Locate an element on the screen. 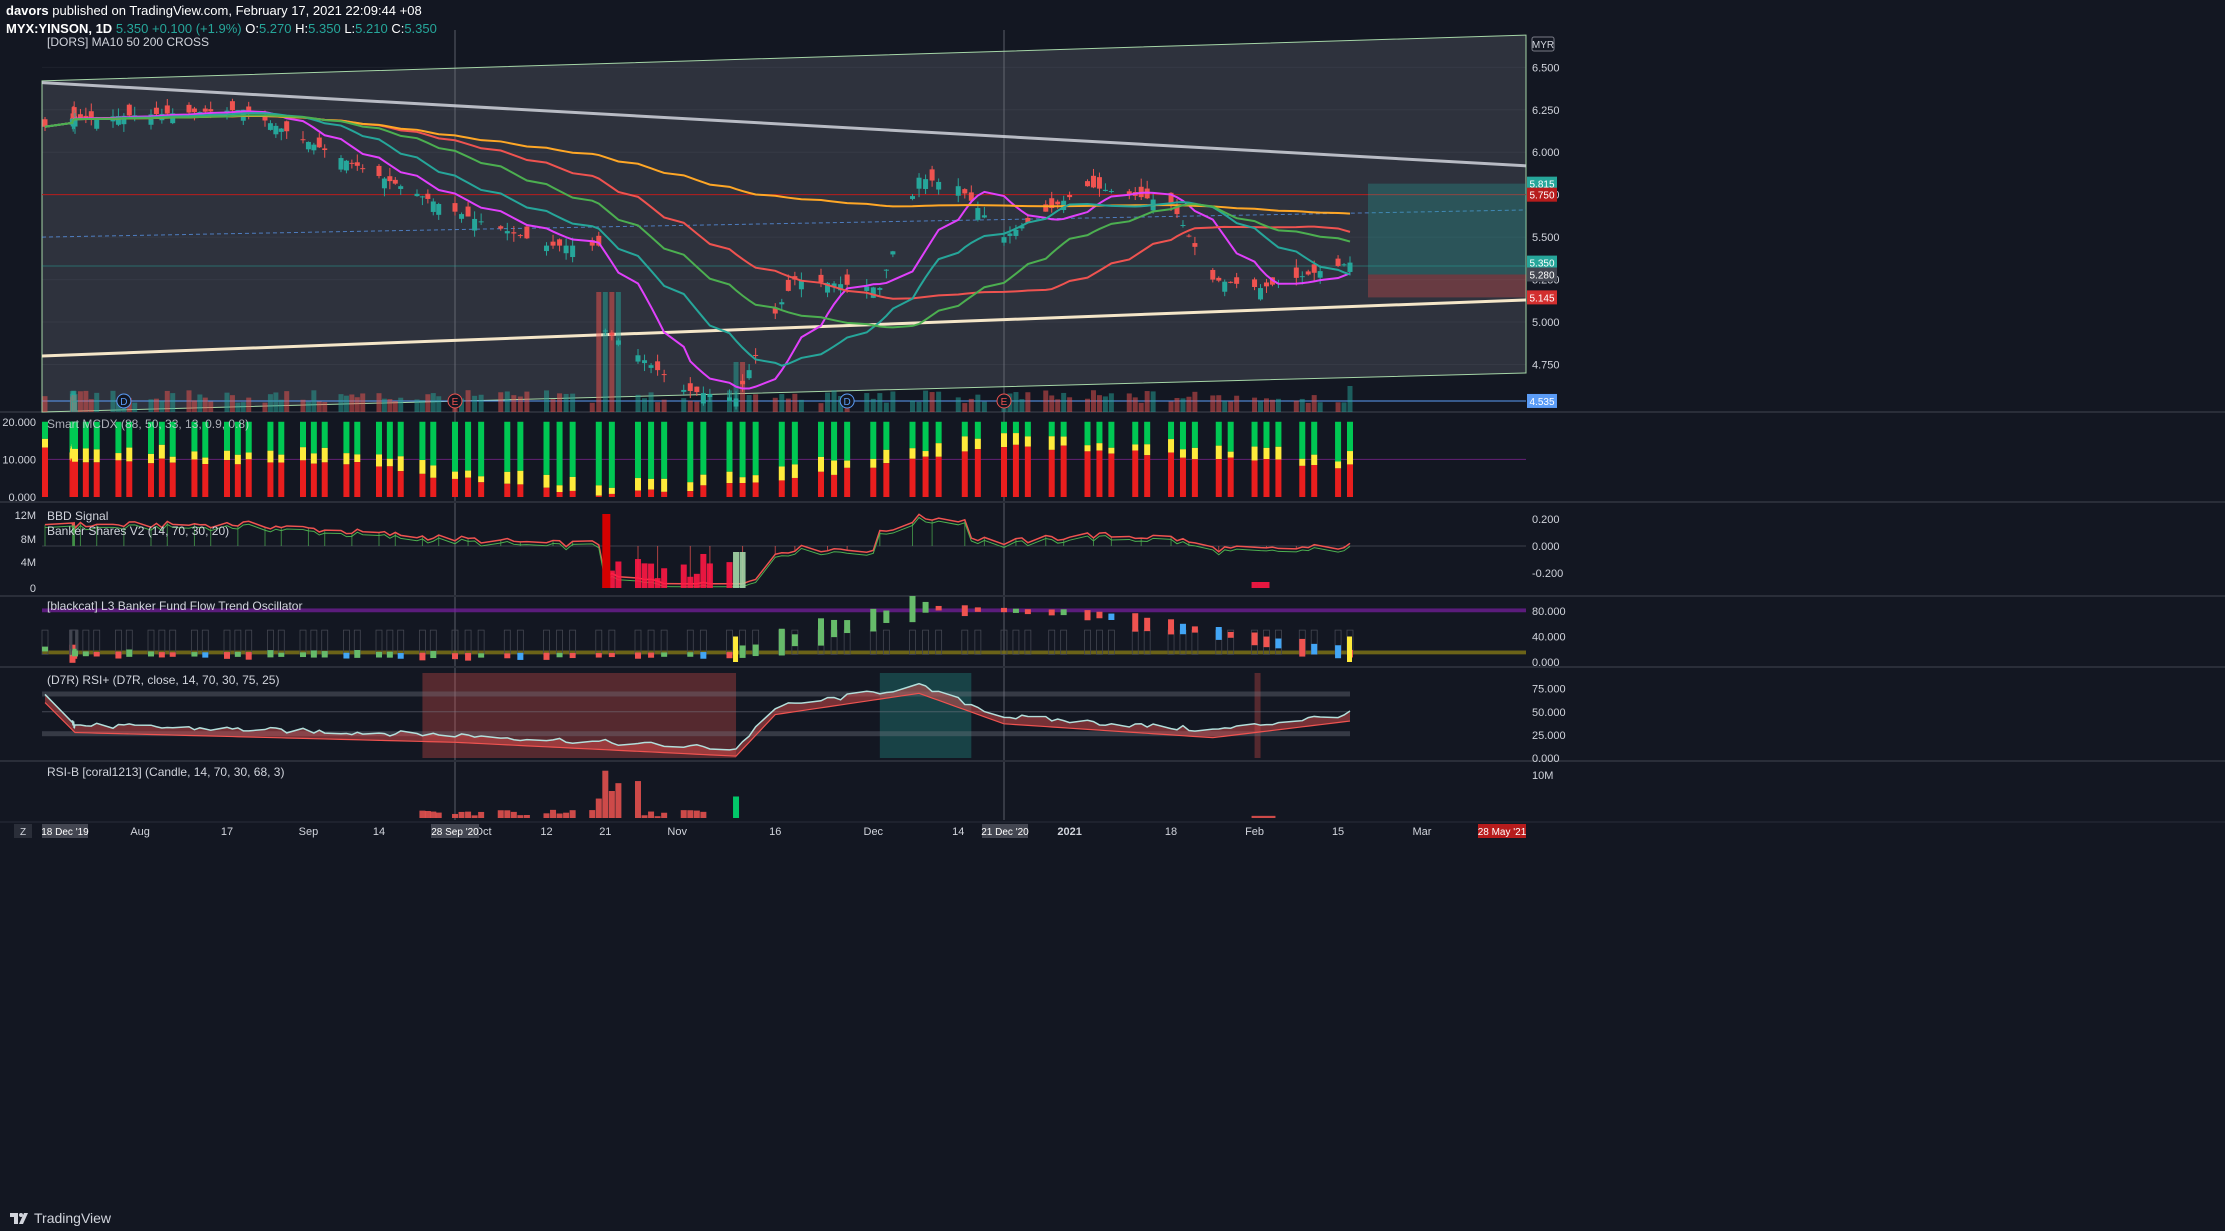 The height and width of the screenshot is (1231, 2225). symbol-name: MYX:YINSON, 1D is located at coordinates (59, 28).